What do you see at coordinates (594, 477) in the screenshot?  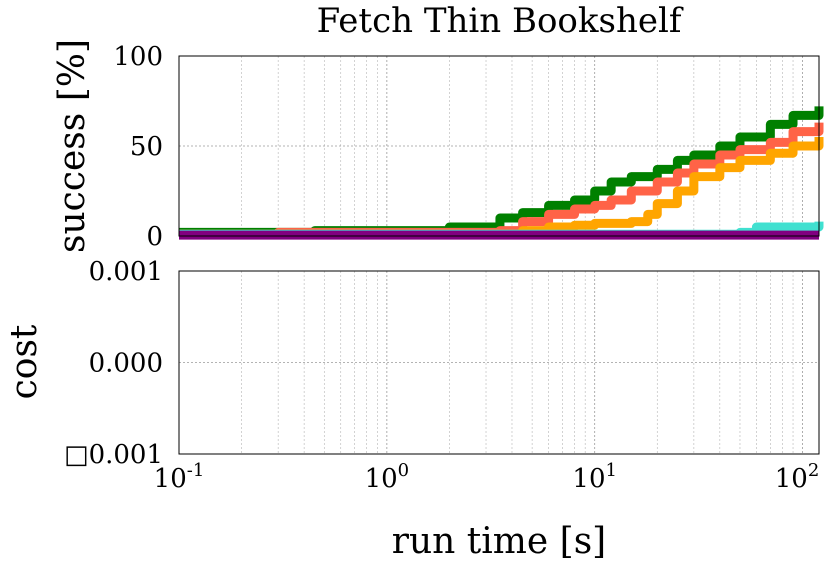 I see `x-tick-label: 10¹` at bounding box center [594, 477].